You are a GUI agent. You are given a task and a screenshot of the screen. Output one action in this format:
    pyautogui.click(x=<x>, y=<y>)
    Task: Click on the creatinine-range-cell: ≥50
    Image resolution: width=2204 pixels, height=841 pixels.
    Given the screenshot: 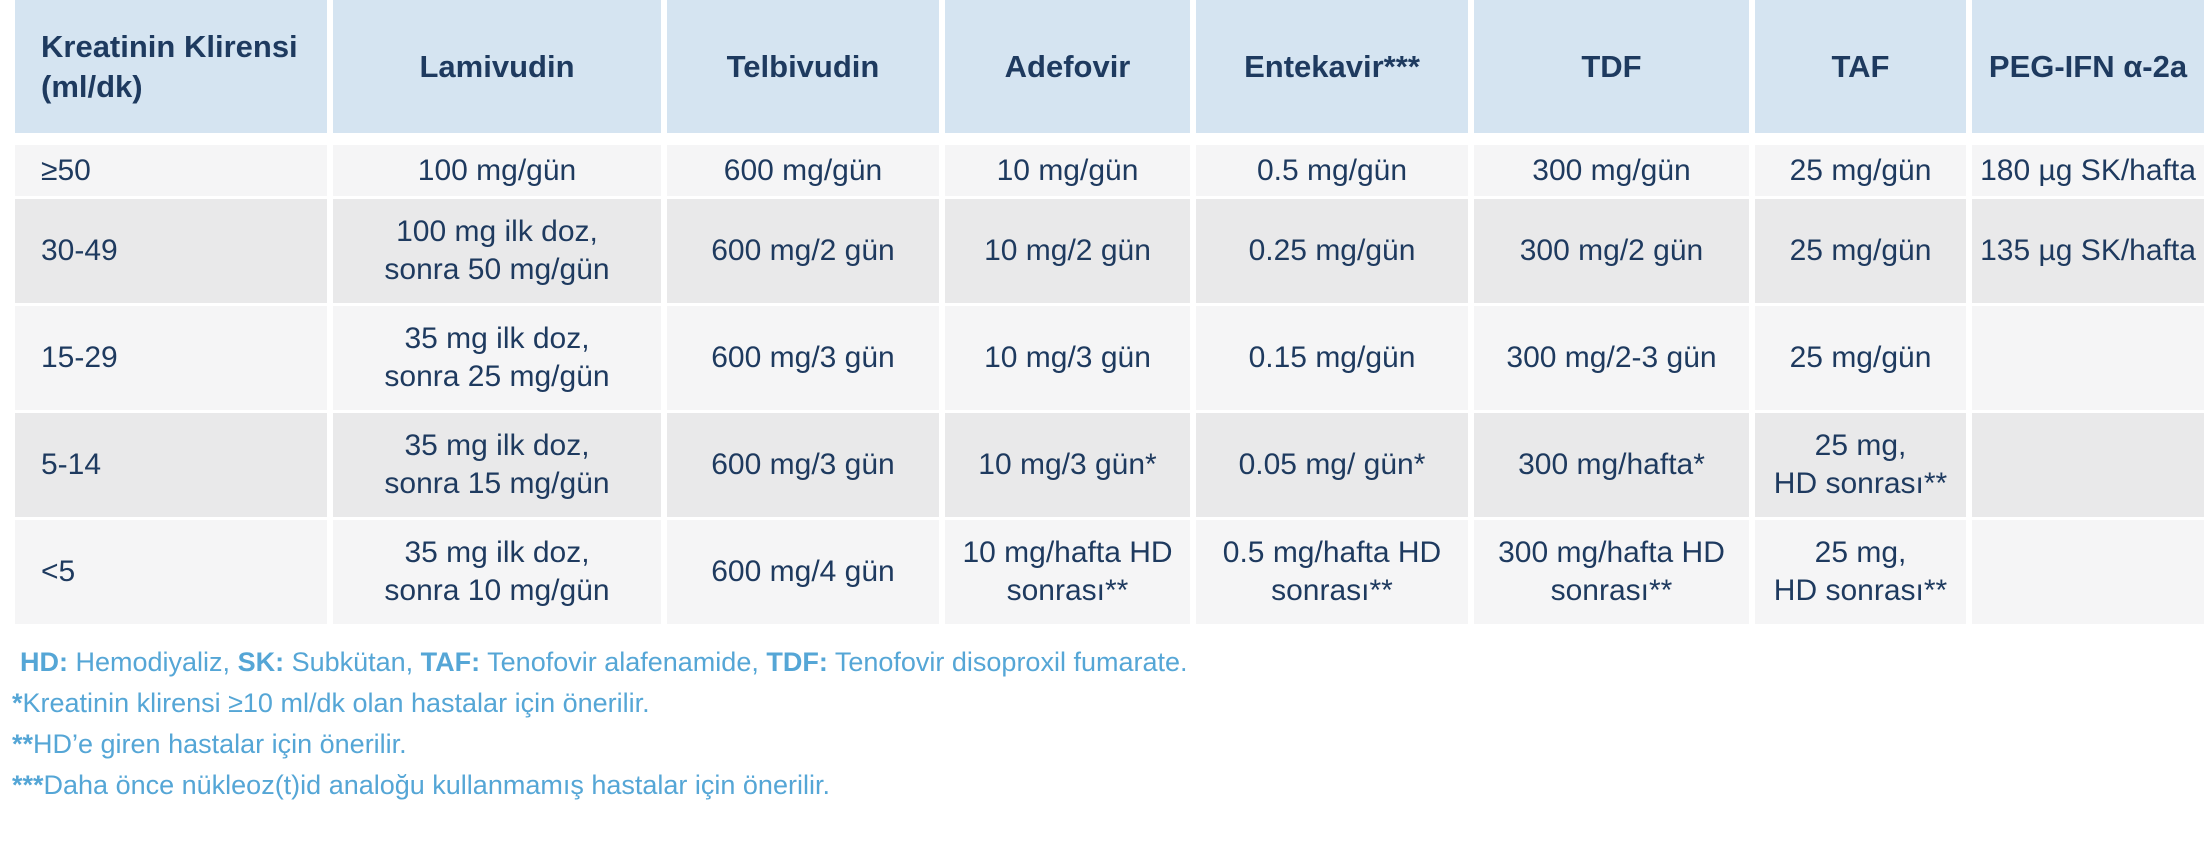 What is the action you would take?
    pyautogui.click(x=174, y=164)
    